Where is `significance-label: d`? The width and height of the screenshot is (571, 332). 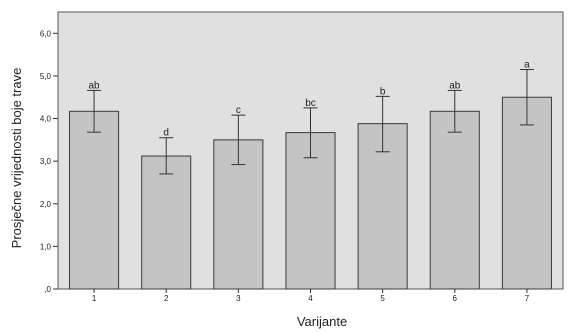 significance-label: d is located at coordinates (166, 133).